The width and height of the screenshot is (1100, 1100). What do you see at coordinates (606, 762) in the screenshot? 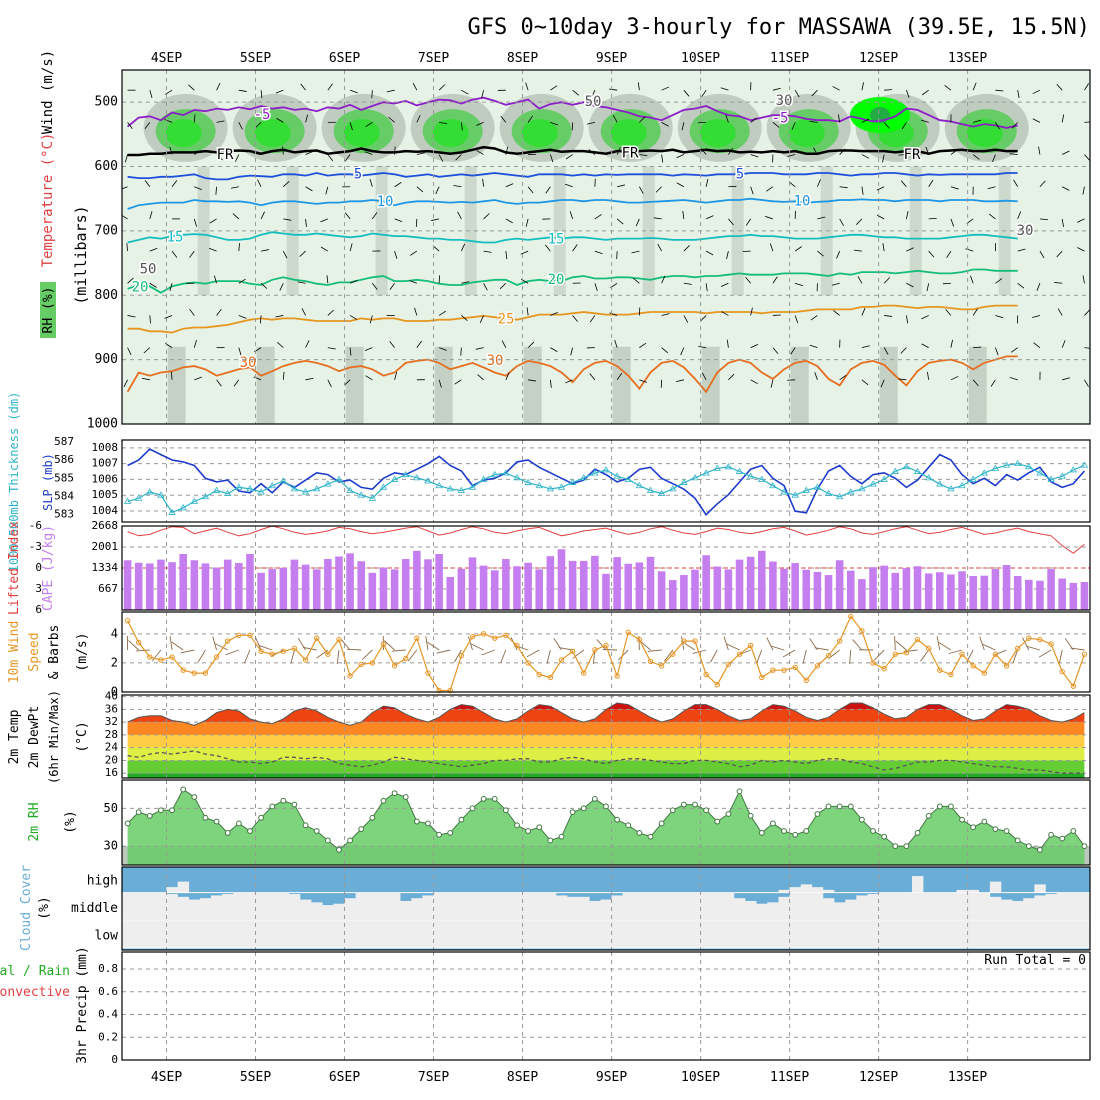
I see `dewpoint-line` at bounding box center [606, 762].